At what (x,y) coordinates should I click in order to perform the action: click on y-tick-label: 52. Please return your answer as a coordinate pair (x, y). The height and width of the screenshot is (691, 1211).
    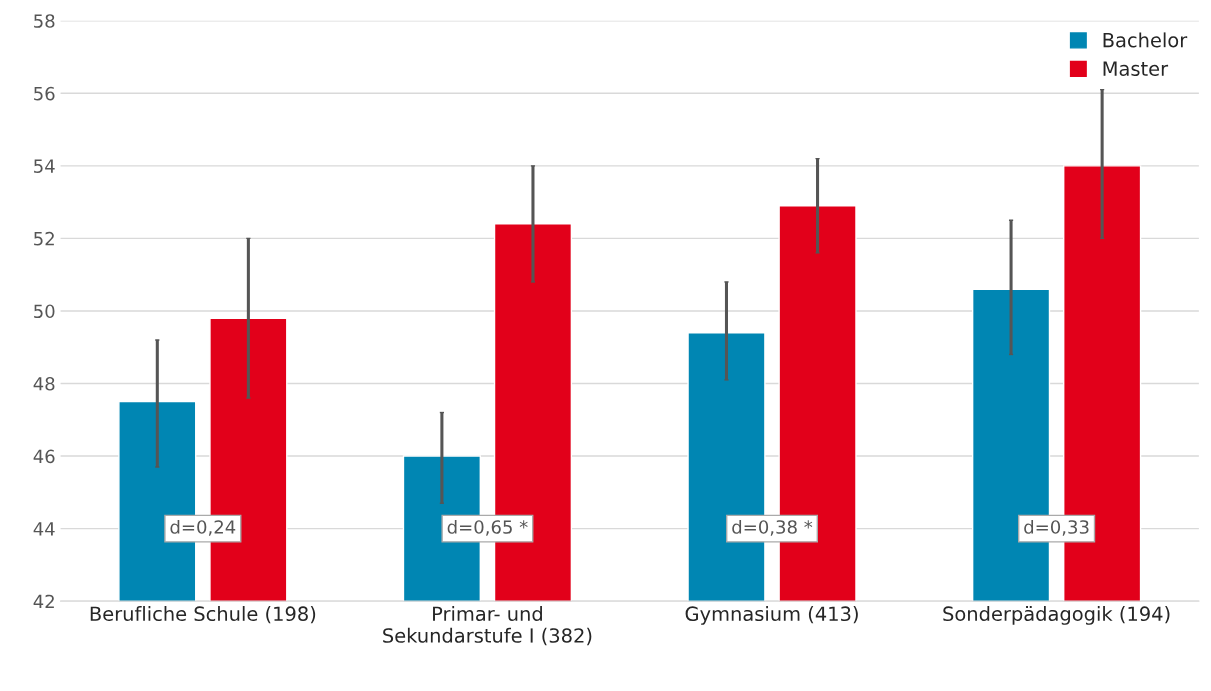
    Looking at the image, I should click on (44, 238).